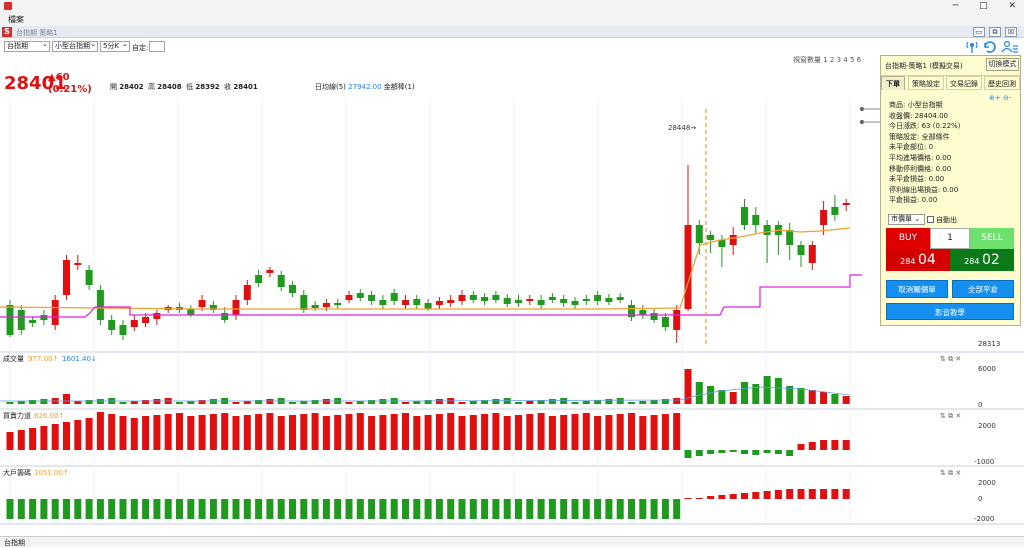 This screenshot has width=1024, height=548. I want to click on ma-label: 日均線(5), so click(330, 87).